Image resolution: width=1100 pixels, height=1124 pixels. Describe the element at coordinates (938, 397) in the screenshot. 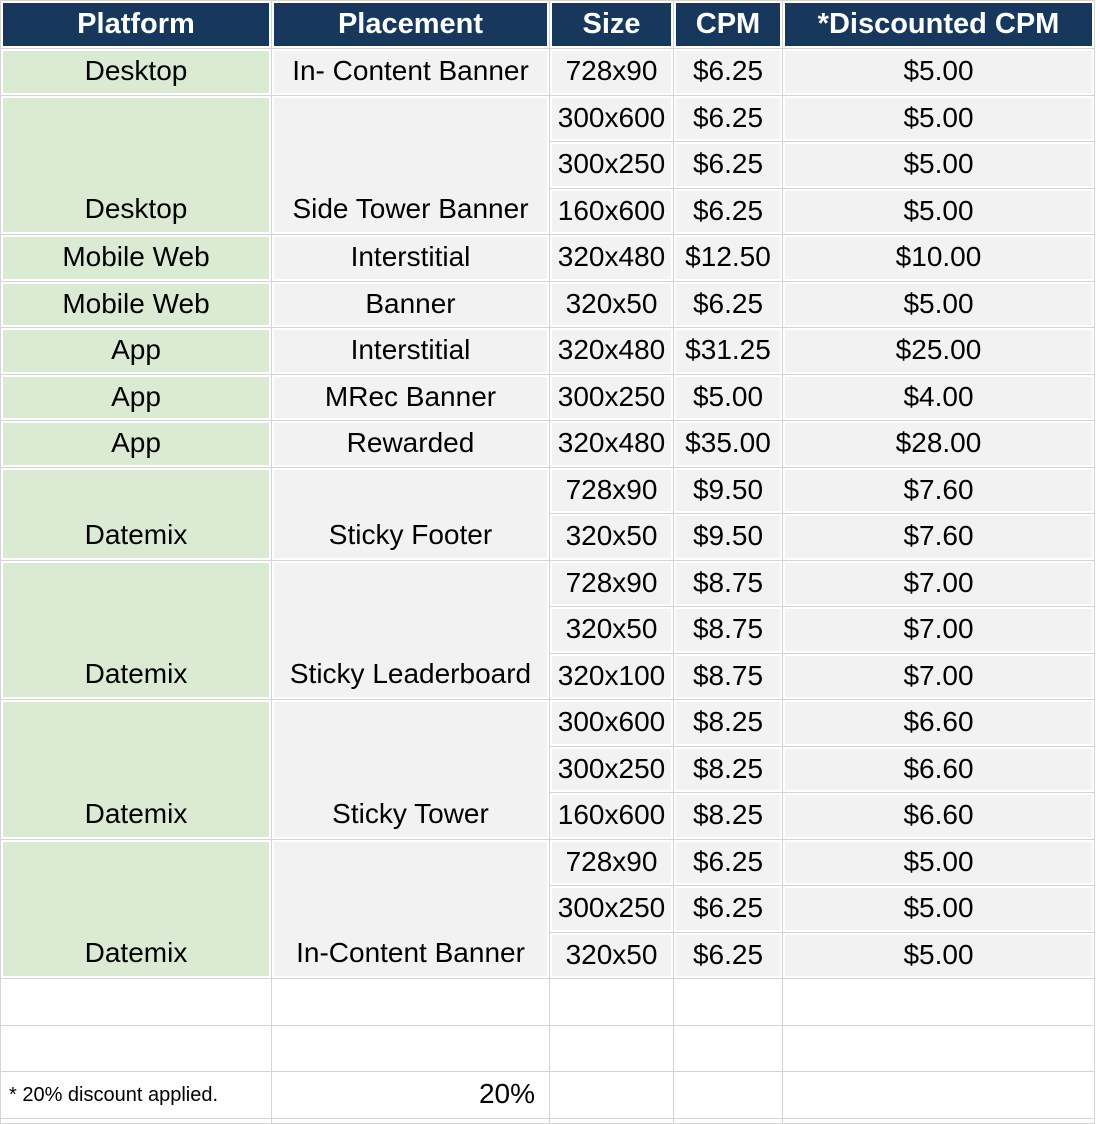

I see `discounted-cpm-cell: $4.00` at that location.